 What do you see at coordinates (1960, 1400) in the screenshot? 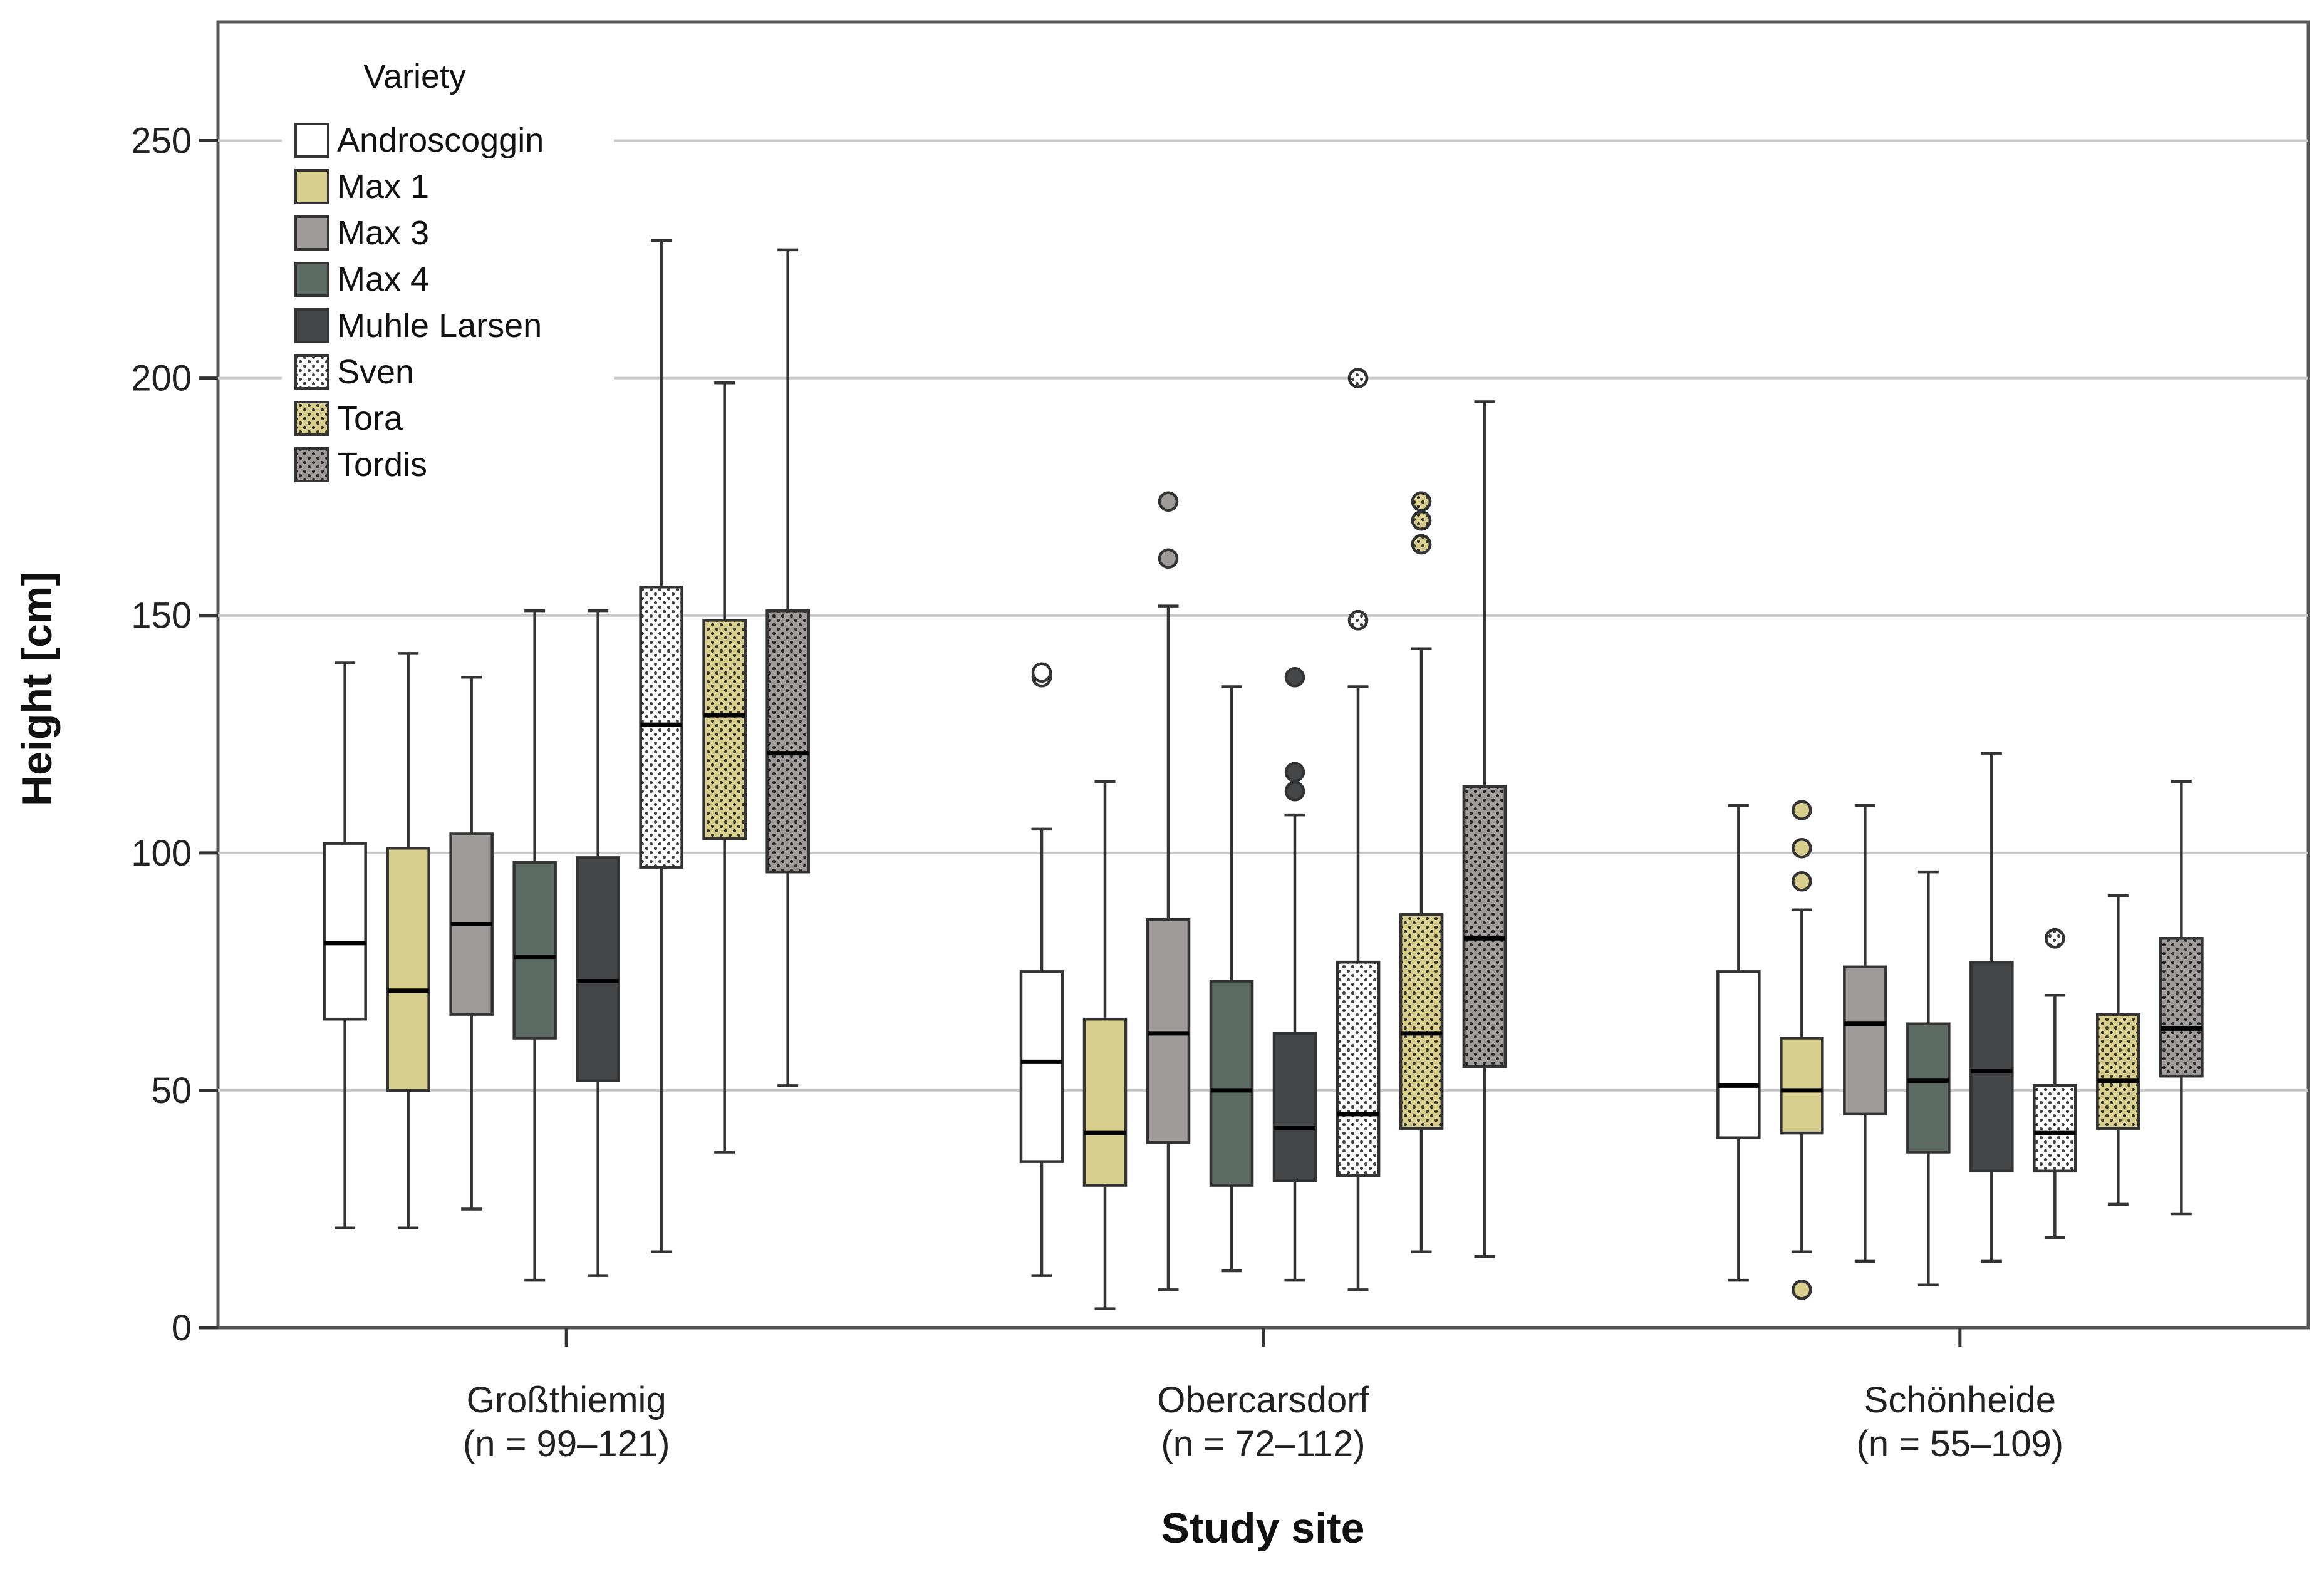
I see `x-category-label: Schönheide` at bounding box center [1960, 1400].